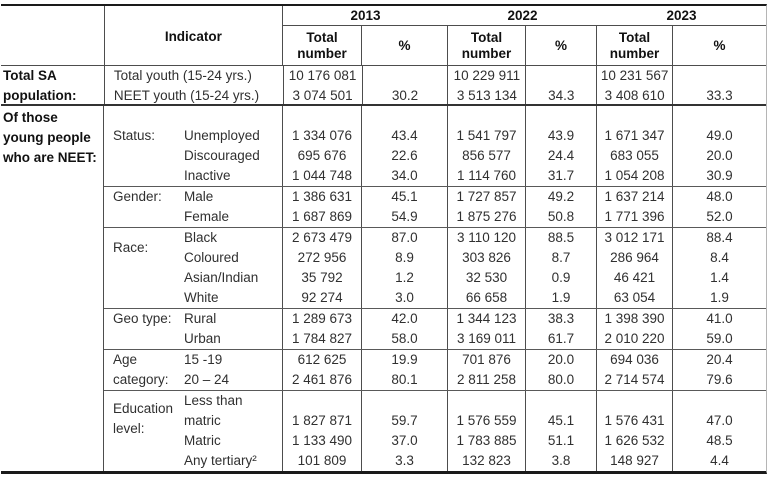  I want to click on percent-cell: 59.7, so click(404, 420).